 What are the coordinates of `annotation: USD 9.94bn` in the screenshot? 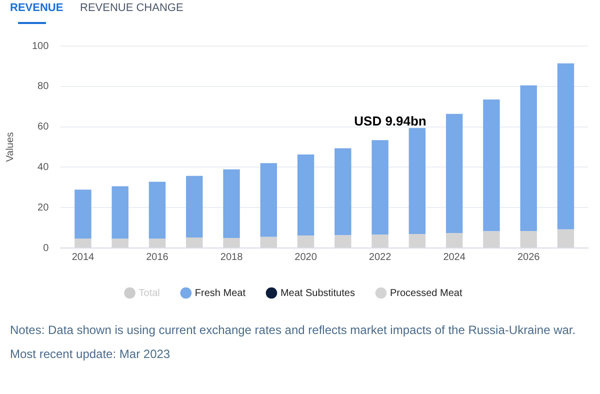 It's located at (390, 120).